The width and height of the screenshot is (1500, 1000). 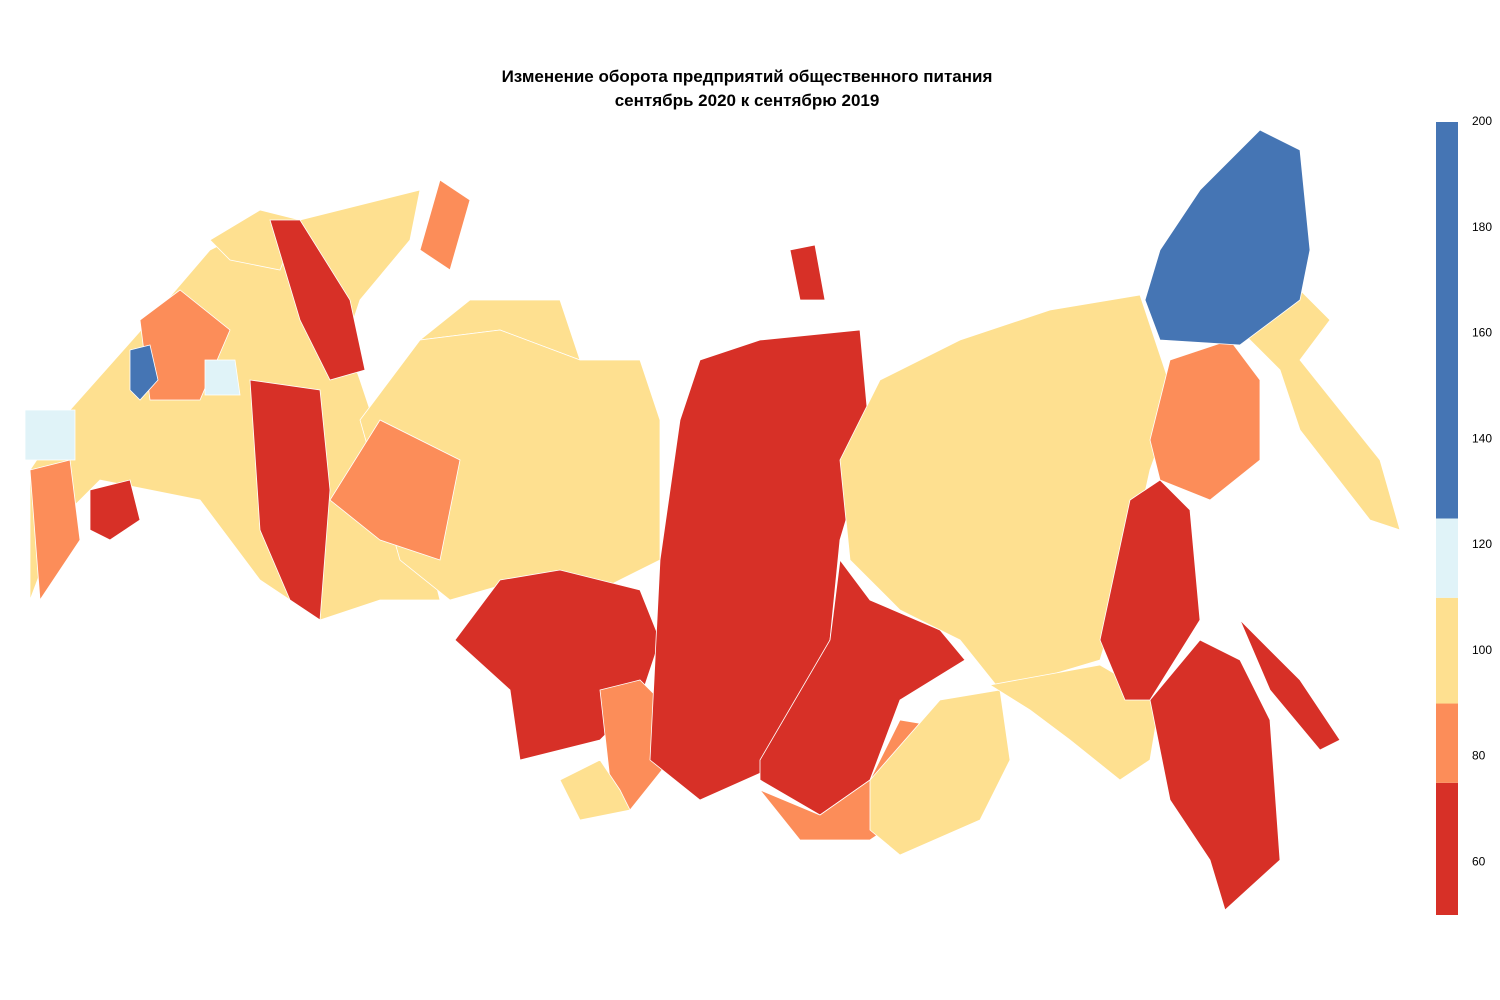 What do you see at coordinates (1464, 514) in the screenshot?
I see `legend: 60 80 100 120 140 160 180 200` at bounding box center [1464, 514].